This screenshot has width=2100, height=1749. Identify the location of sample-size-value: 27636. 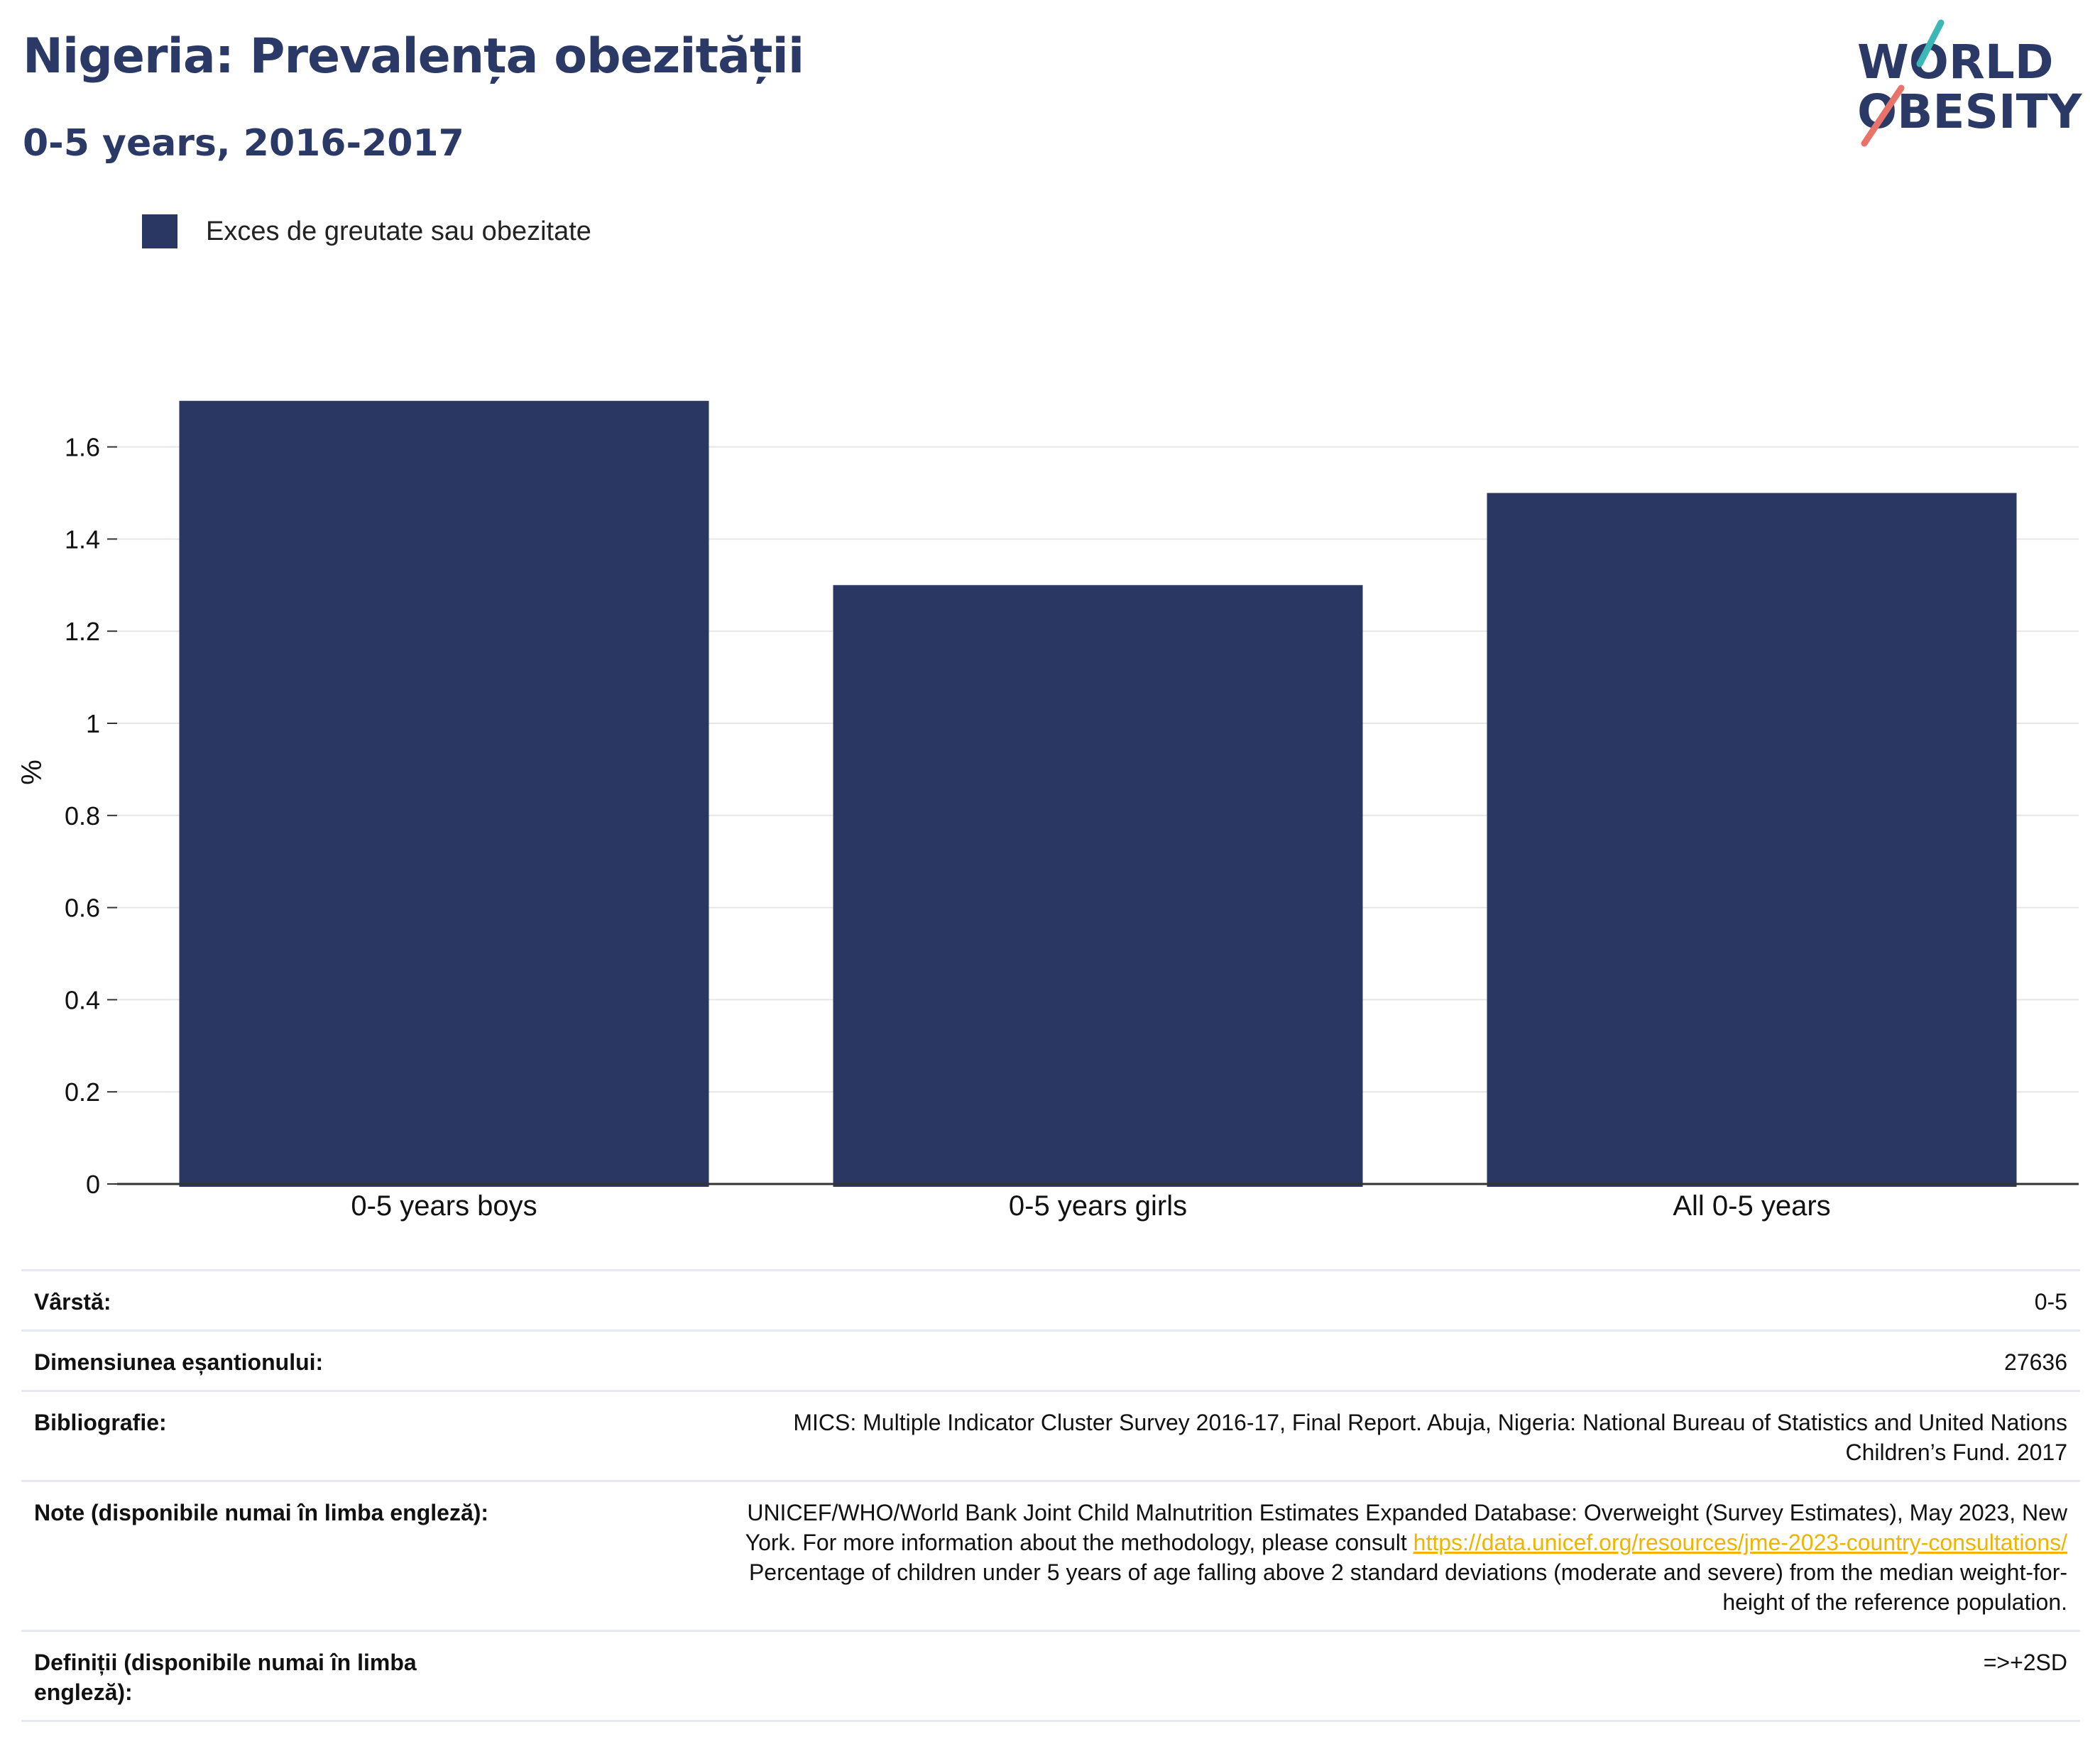
(2035, 1362).